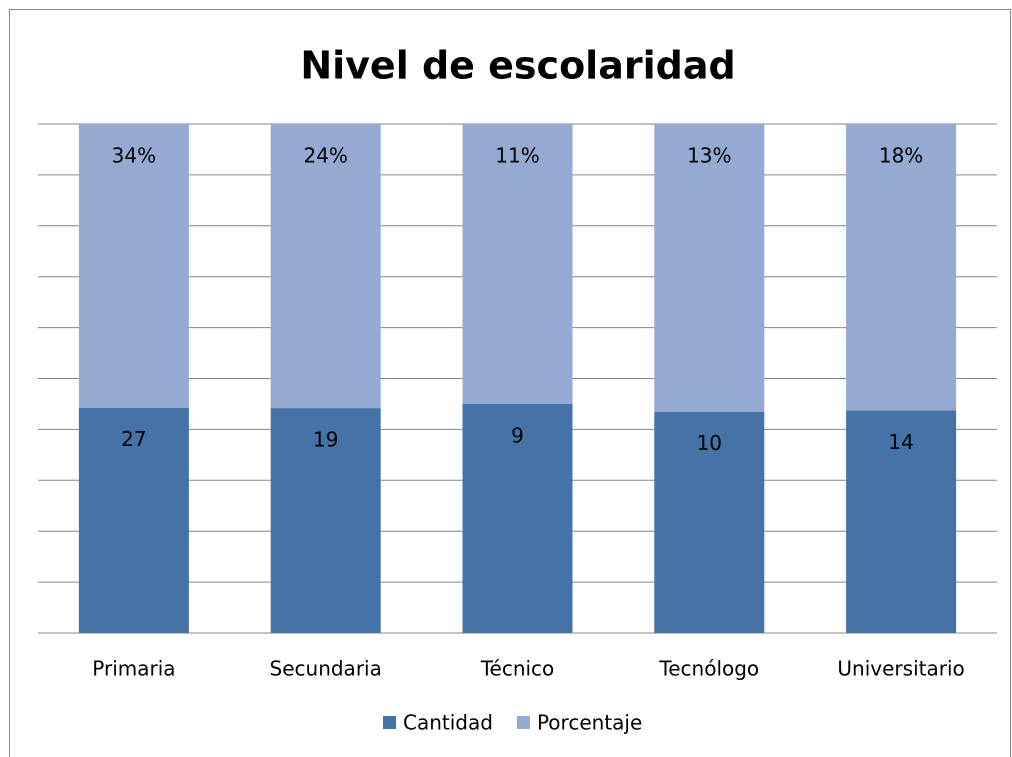 The height and width of the screenshot is (757, 1012). Describe the element at coordinates (589, 723) in the screenshot. I see `legend-label: Porcentaje` at that location.